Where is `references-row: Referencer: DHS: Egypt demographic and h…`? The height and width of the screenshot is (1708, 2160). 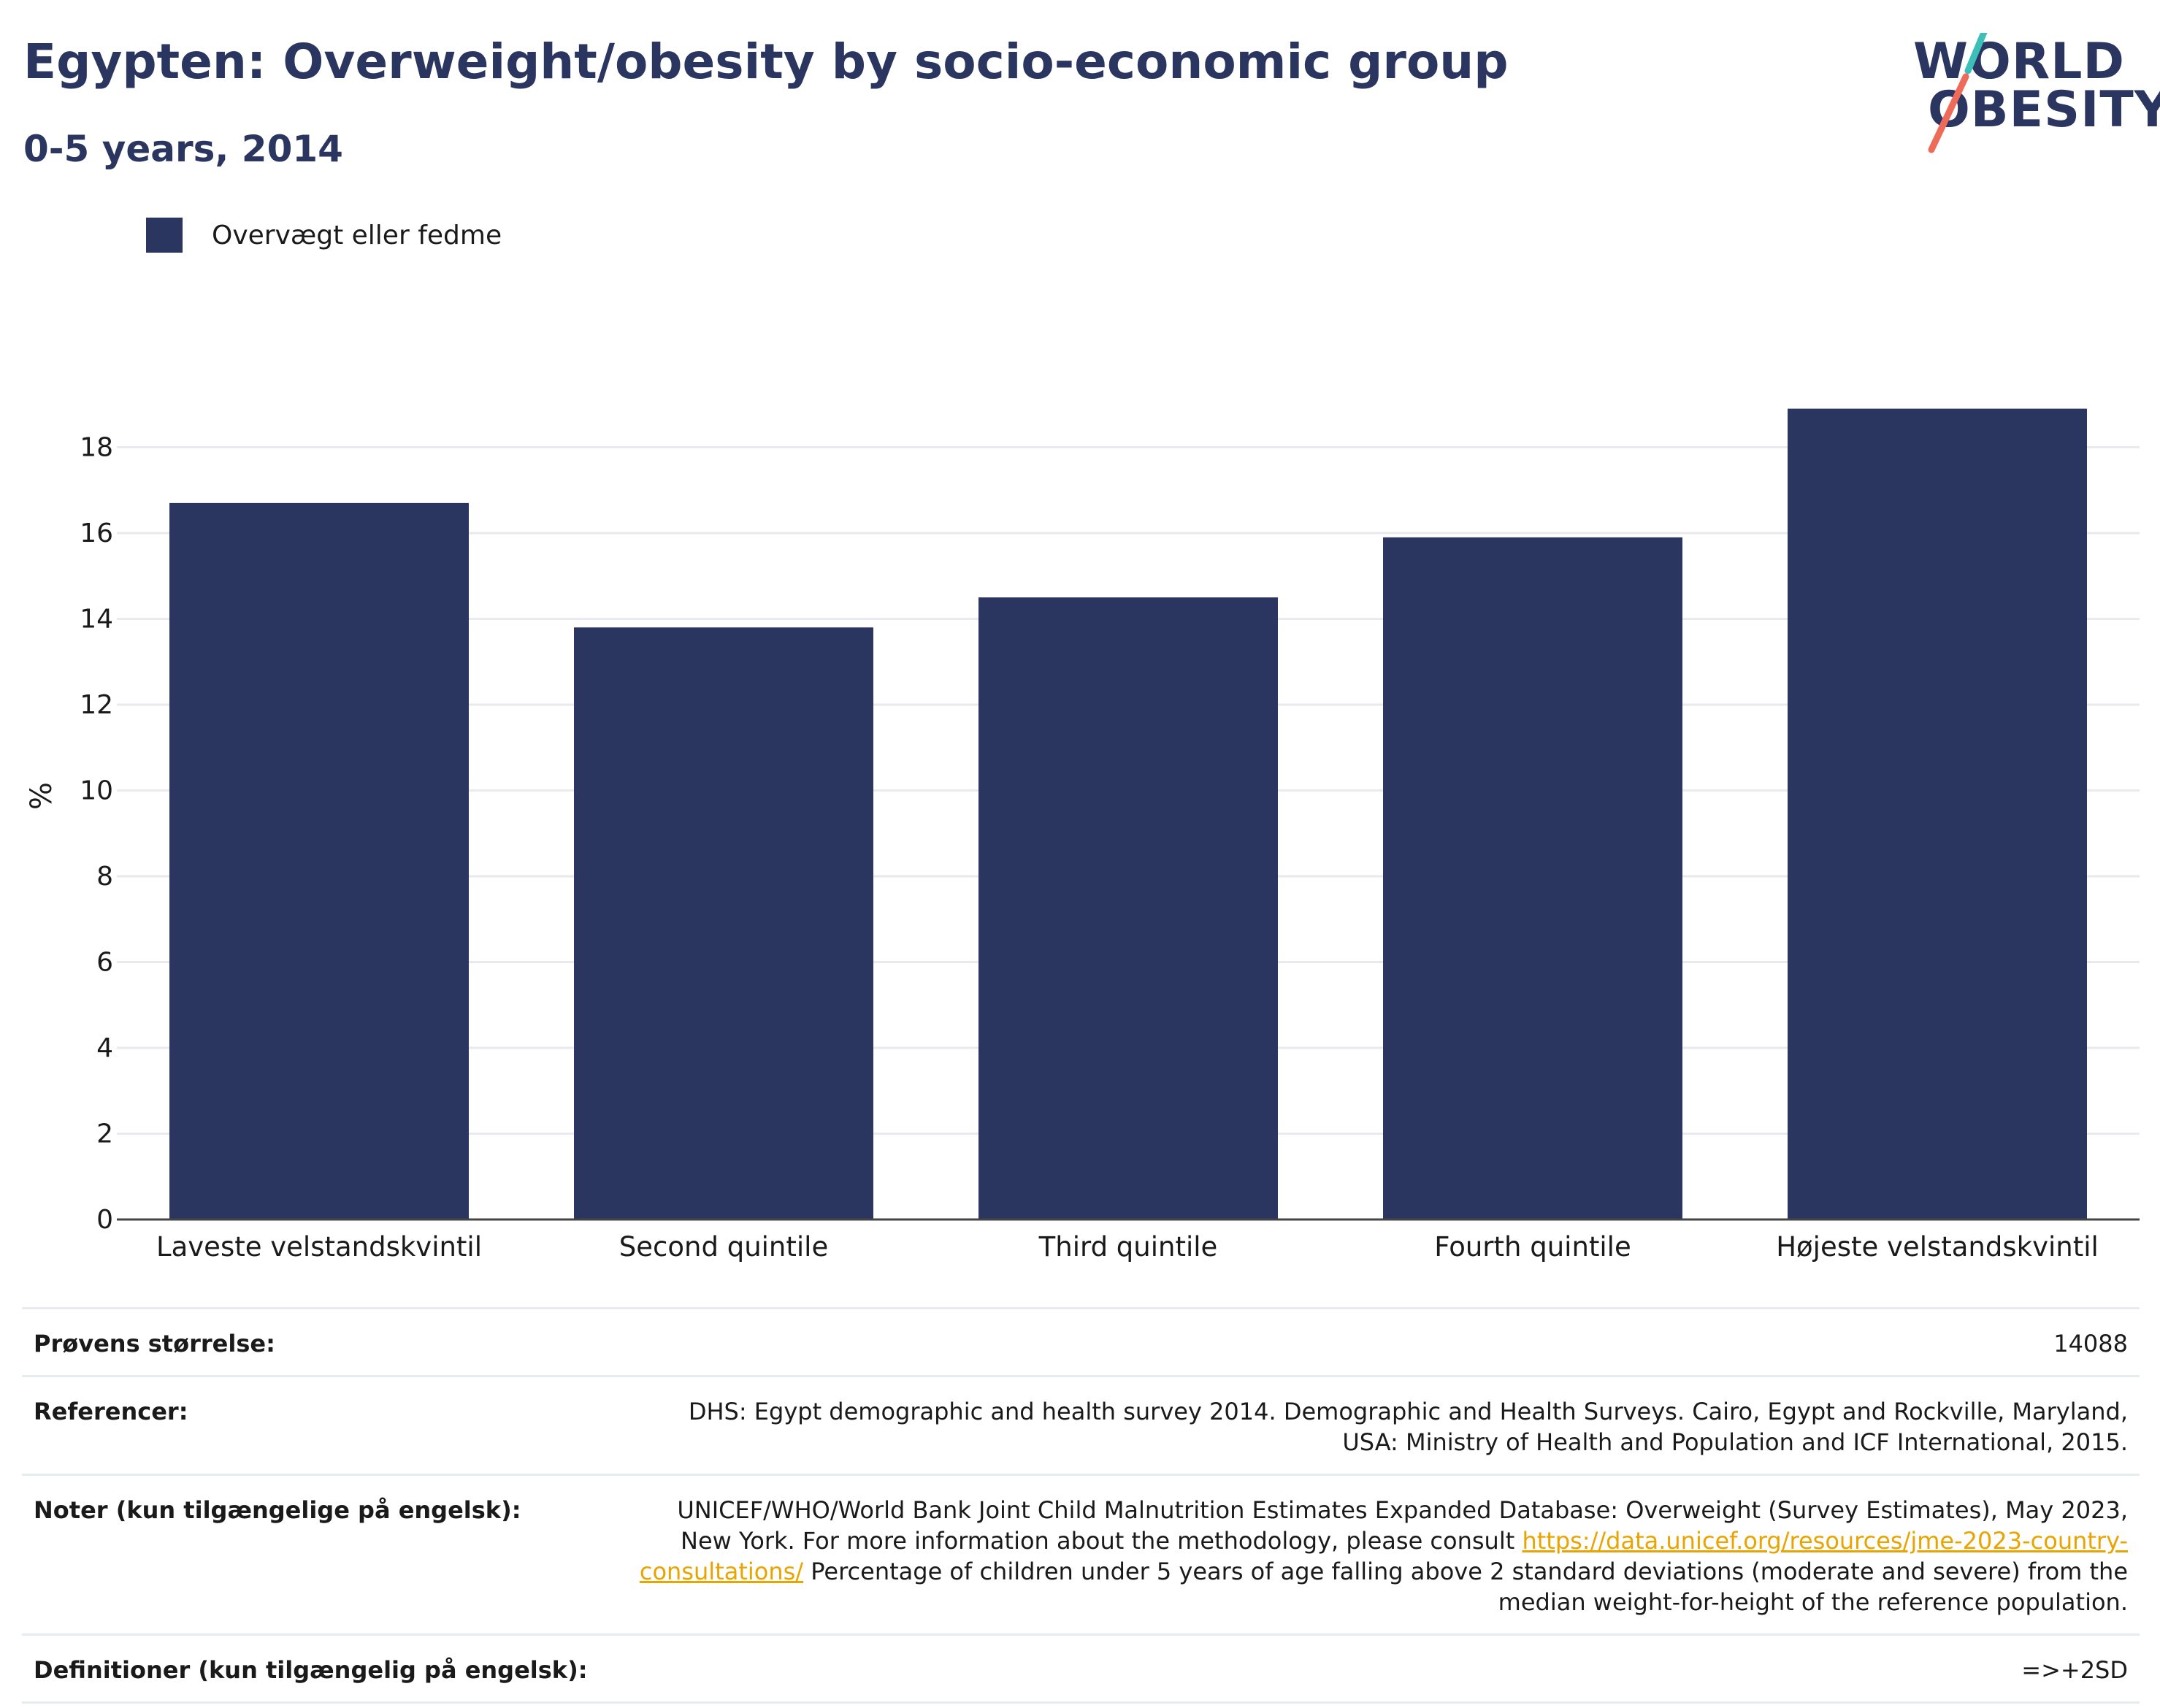 references-row: Referencer: DHS: Egypt demographic and h… is located at coordinates (1081, 1424).